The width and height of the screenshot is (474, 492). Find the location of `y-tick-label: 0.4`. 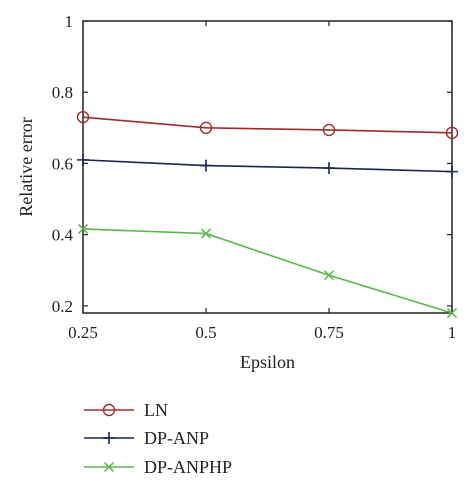

y-tick-label: 0.4 is located at coordinates (63, 235).